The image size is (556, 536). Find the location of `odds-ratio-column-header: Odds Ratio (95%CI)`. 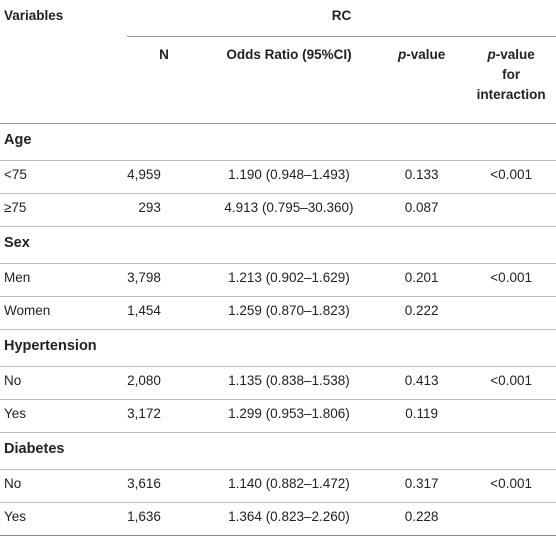

odds-ratio-column-header: Odds Ratio (95%CI) is located at coordinates (289, 80).